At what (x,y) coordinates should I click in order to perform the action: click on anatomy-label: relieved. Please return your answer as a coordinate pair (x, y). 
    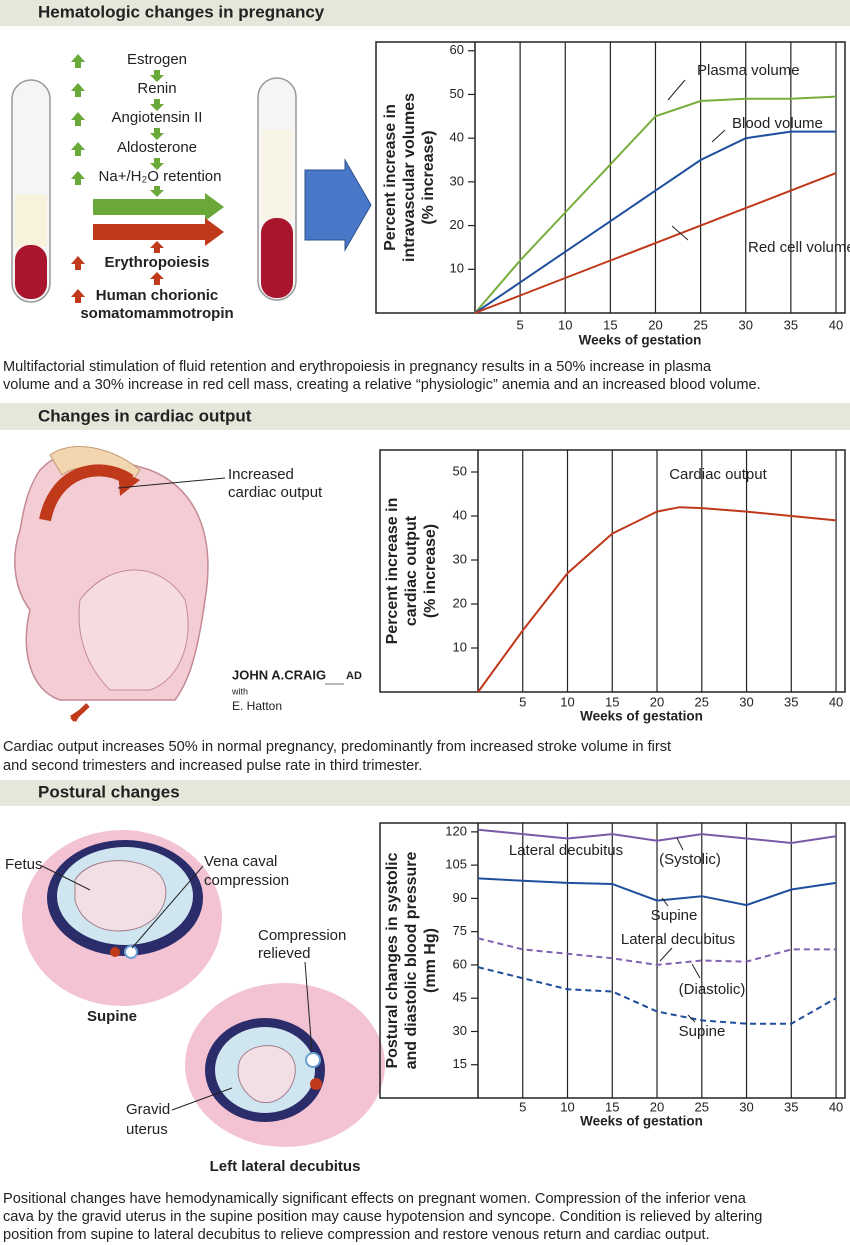
    Looking at the image, I should click on (284, 953).